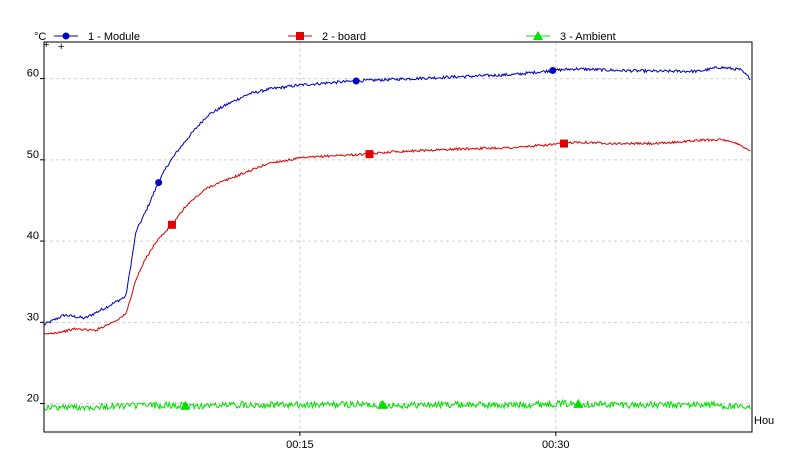  Describe the element at coordinates (300, 445) in the screenshot. I see `x-tick-label: 00:15` at that location.